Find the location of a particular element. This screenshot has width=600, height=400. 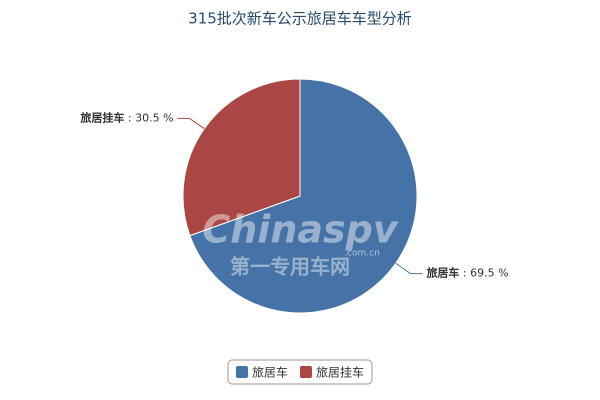

legend-label: 旅居车 is located at coordinates (270, 372).